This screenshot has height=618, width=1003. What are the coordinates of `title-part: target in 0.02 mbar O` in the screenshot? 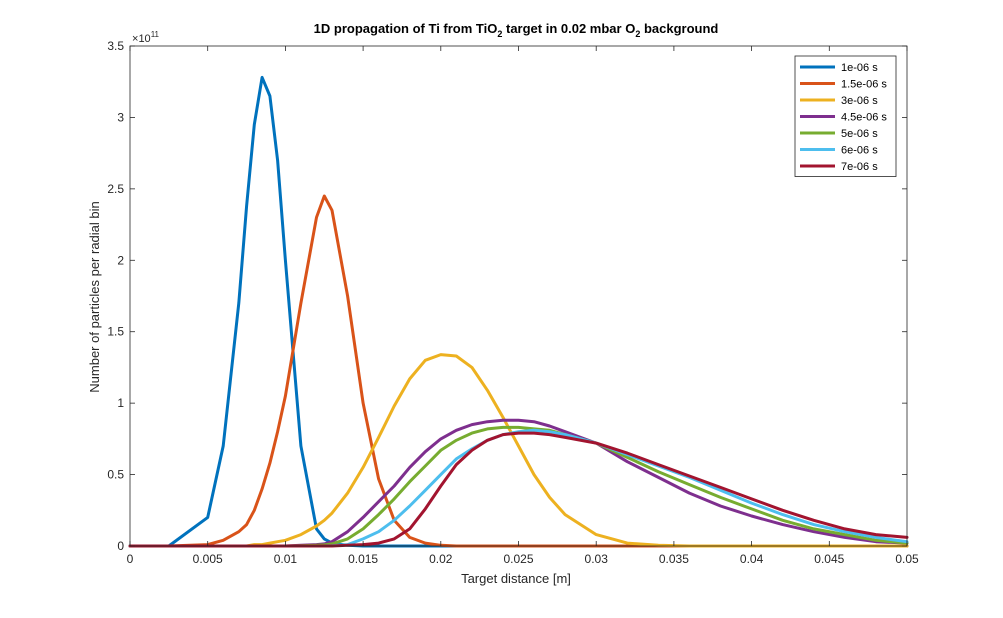 It's located at (568, 28).